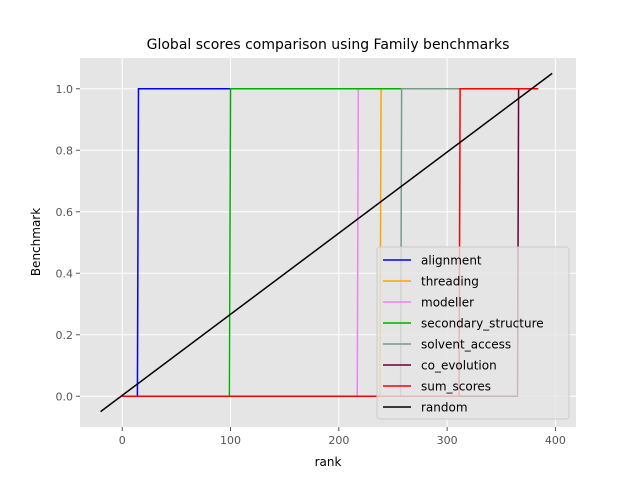 The image size is (640, 484). Describe the element at coordinates (230, 440) in the screenshot. I see `x-tick-label: 100` at that location.